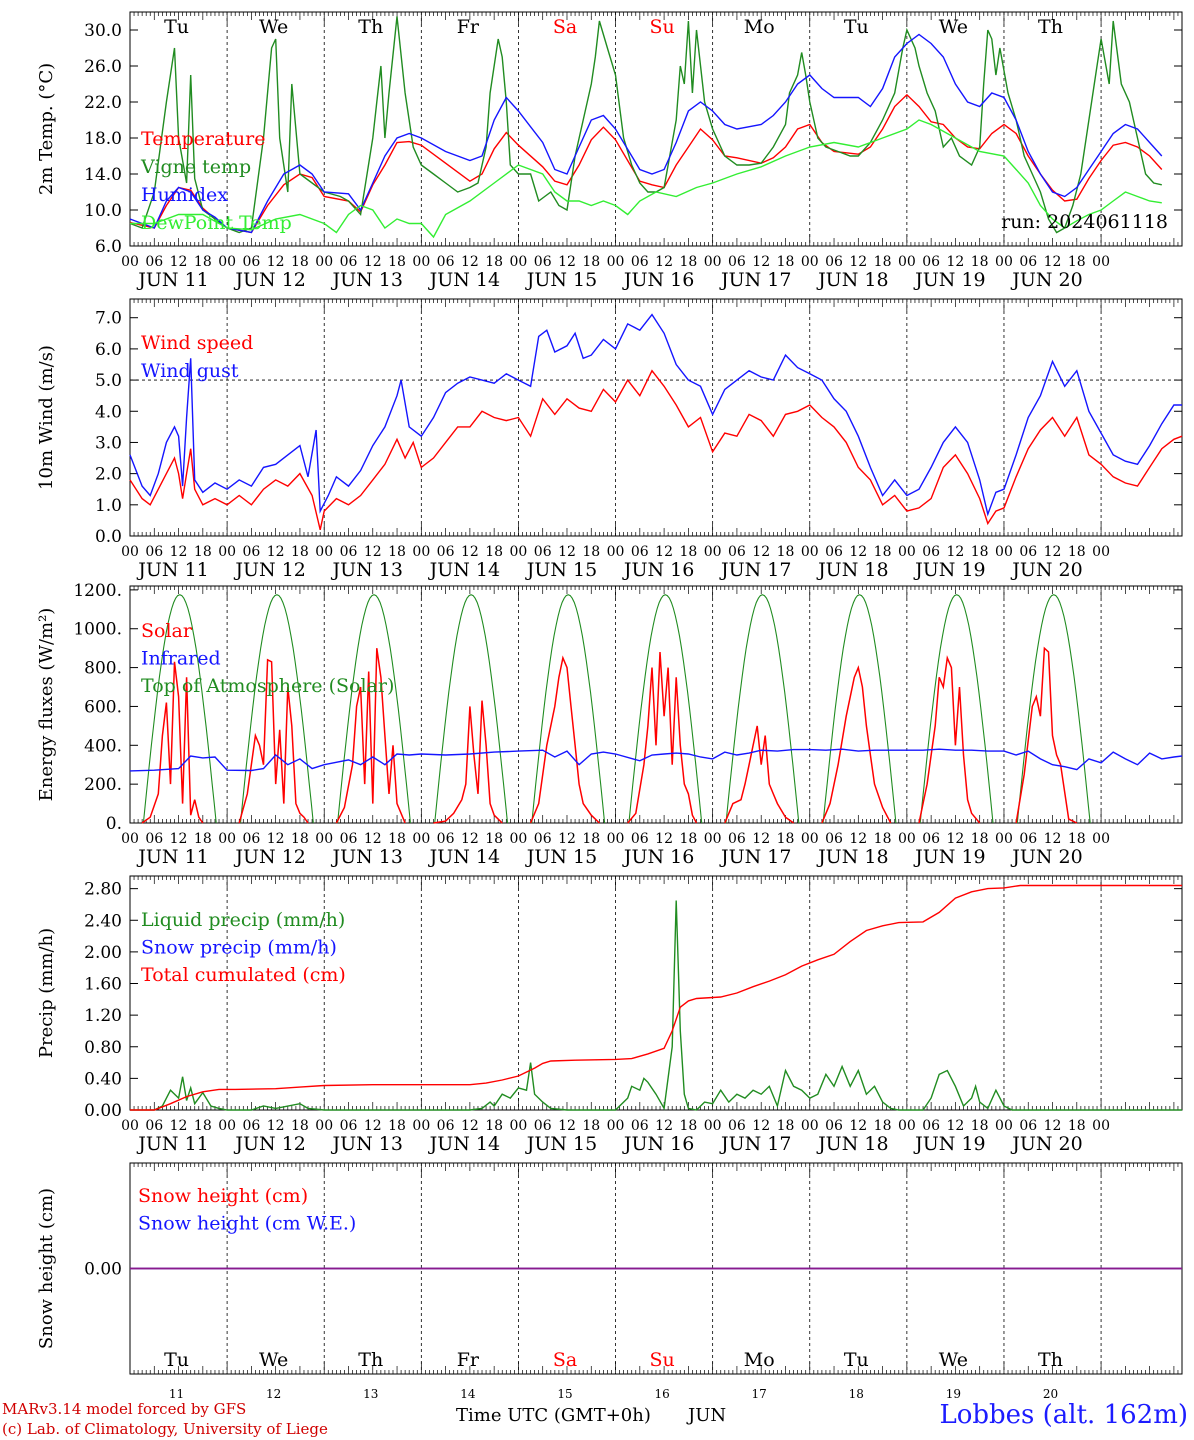 The width and height of the screenshot is (1194, 1440). I want to click on weekday-label: Sa, so click(565, 27).